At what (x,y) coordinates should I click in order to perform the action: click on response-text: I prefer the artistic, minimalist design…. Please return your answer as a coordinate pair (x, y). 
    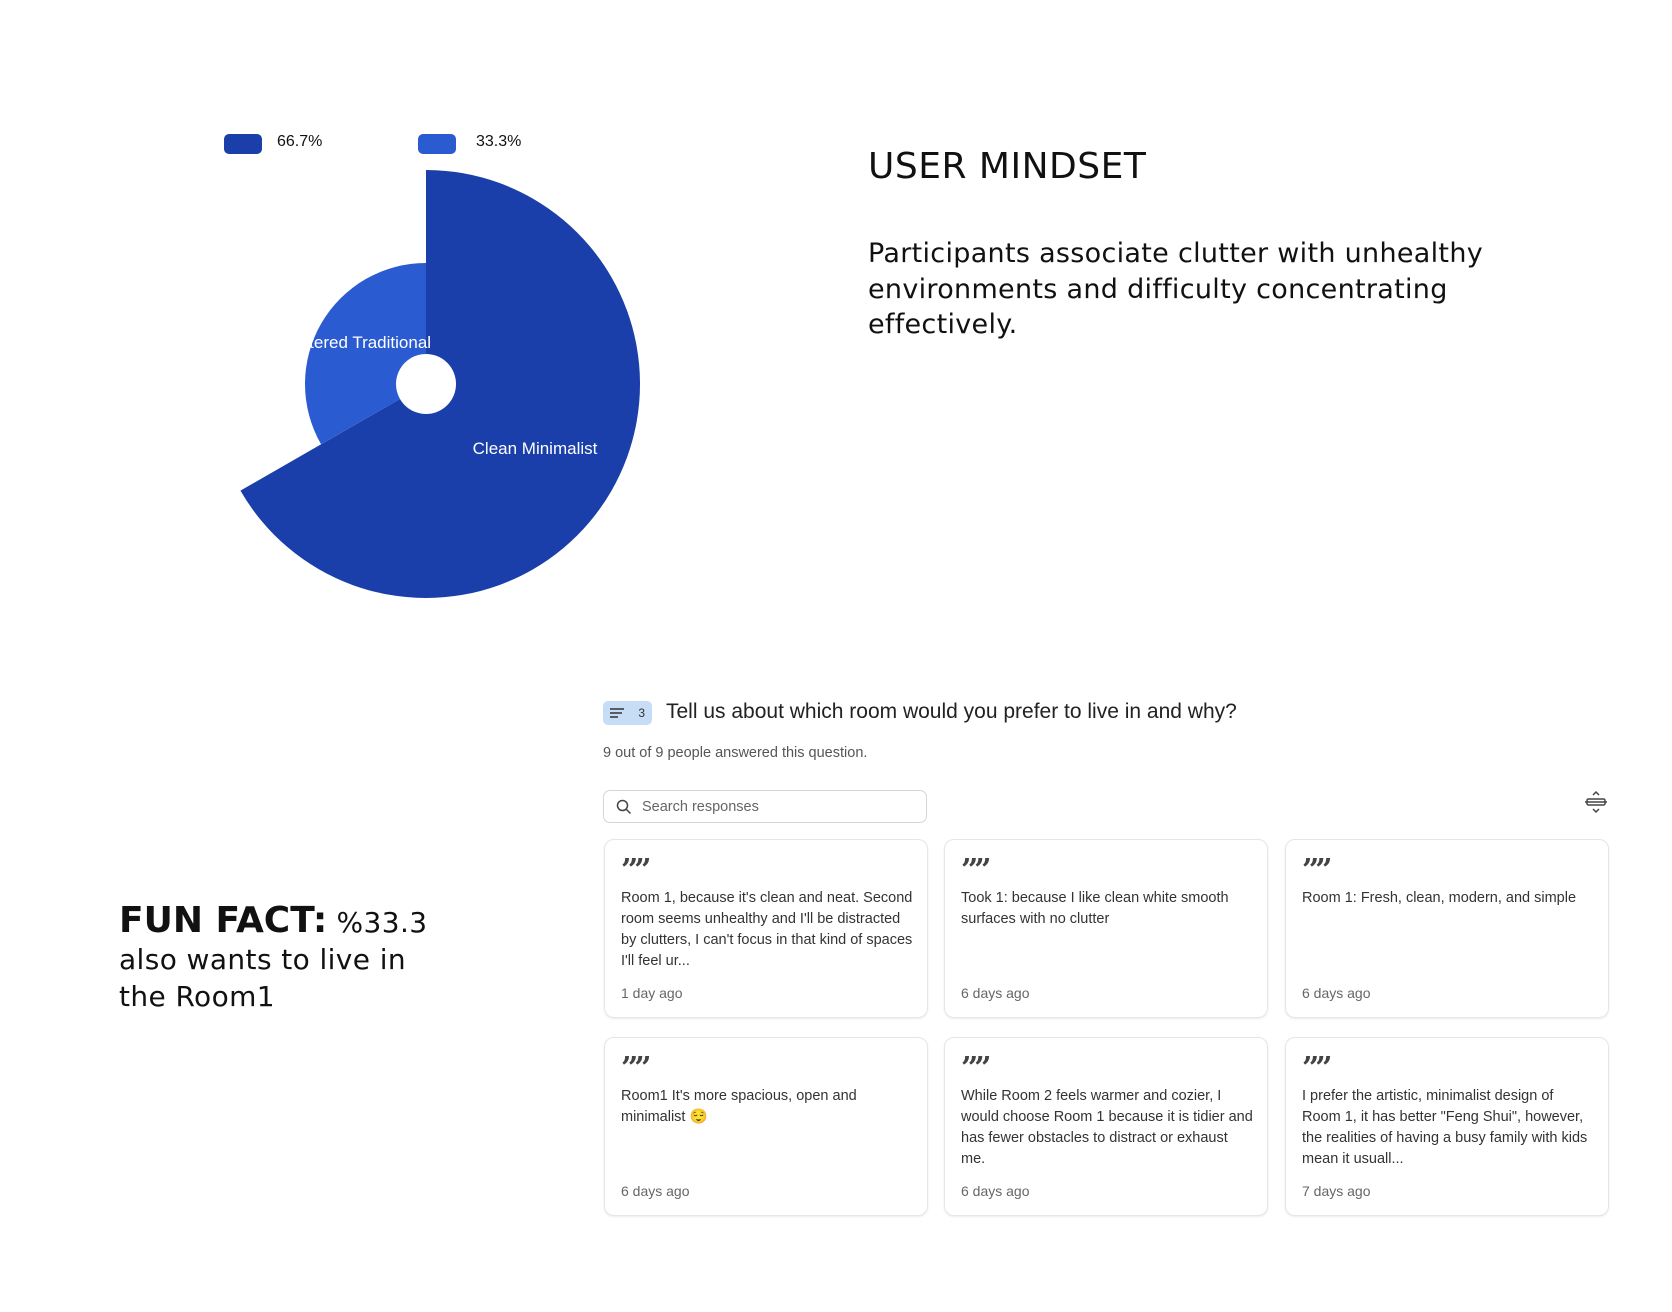
    Looking at the image, I should click on (1445, 1127).